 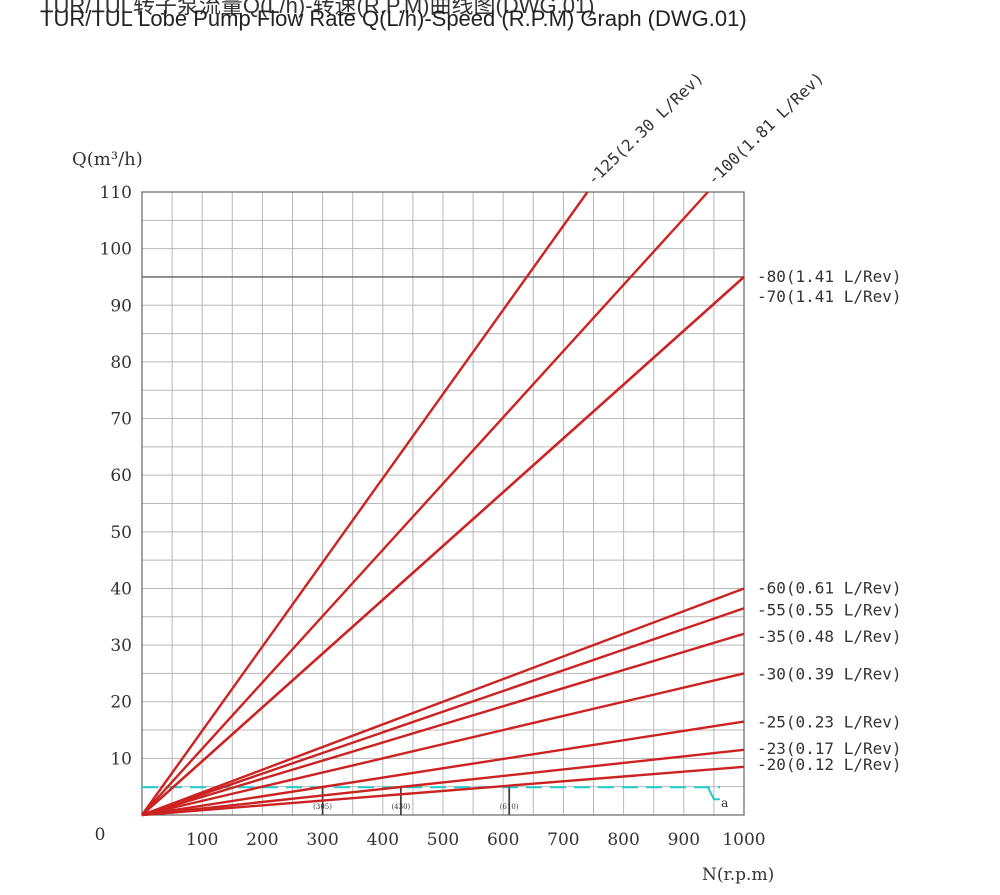 What do you see at coordinates (121, 533) in the screenshot?
I see `y-tick-label: 50` at bounding box center [121, 533].